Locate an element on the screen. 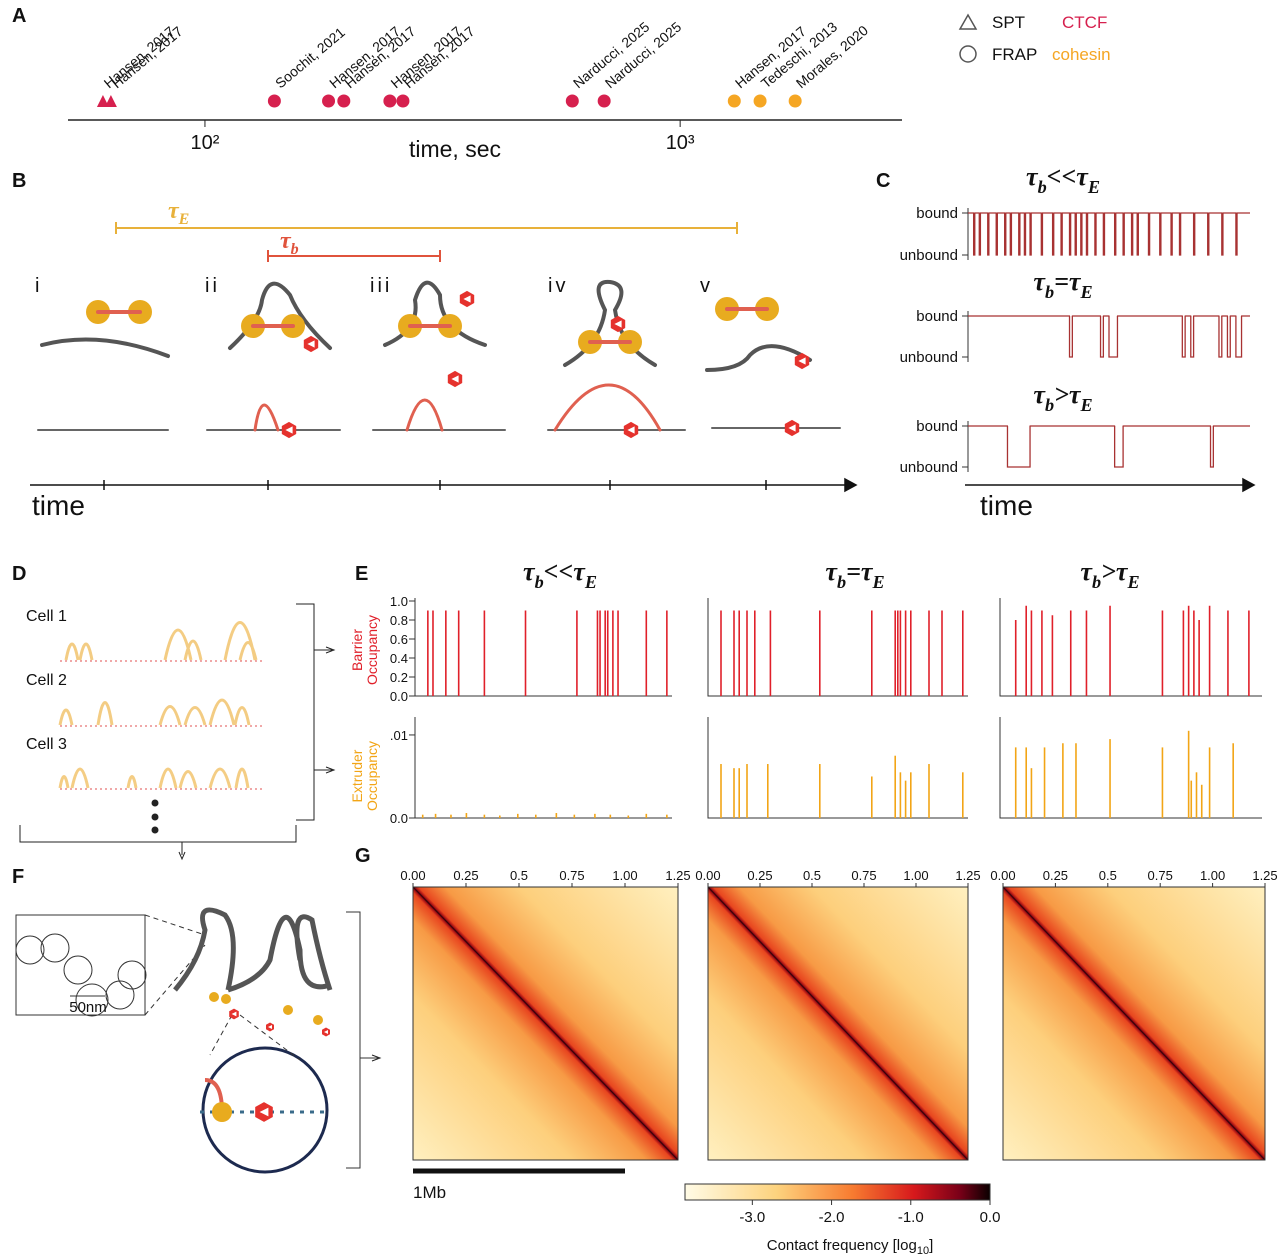  tau-sub: E is located at coordinates (184, 219).